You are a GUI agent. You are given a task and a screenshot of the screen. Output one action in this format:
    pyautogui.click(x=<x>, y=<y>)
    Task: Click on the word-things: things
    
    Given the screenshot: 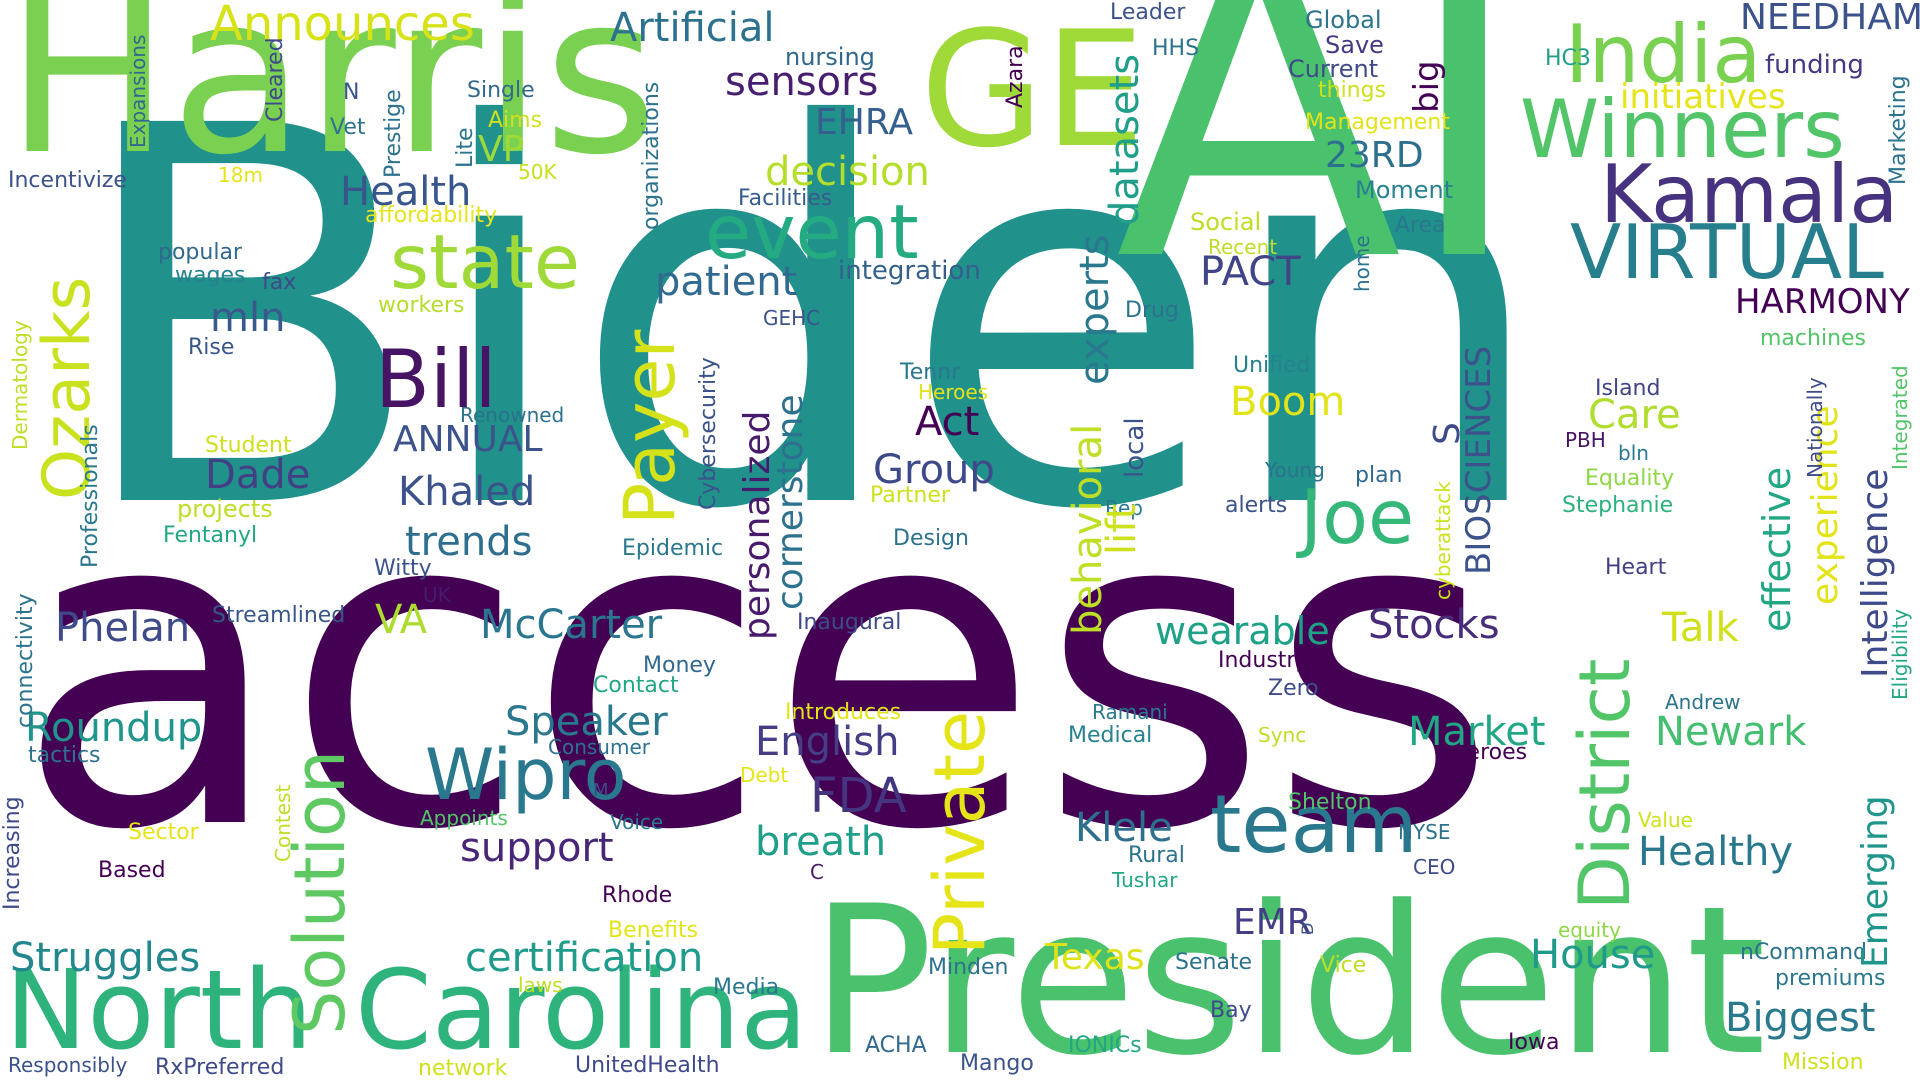 What is the action you would take?
    pyautogui.click(x=1352, y=90)
    